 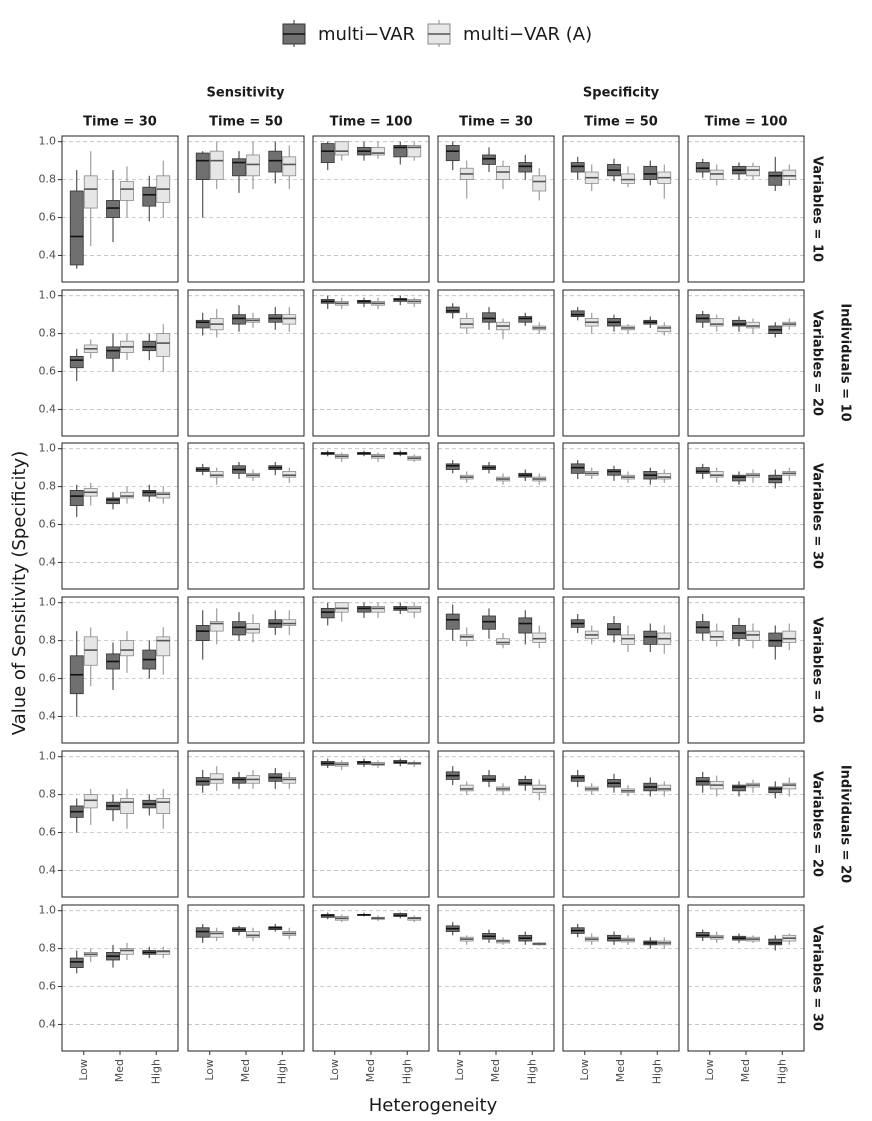 I want to click on row-group-label: Individuals = 20, so click(x=845, y=824).